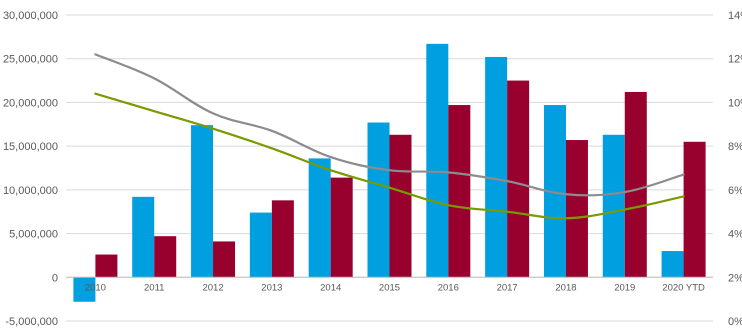  I want to click on x-tick-label: 2012, so click(212, 287).